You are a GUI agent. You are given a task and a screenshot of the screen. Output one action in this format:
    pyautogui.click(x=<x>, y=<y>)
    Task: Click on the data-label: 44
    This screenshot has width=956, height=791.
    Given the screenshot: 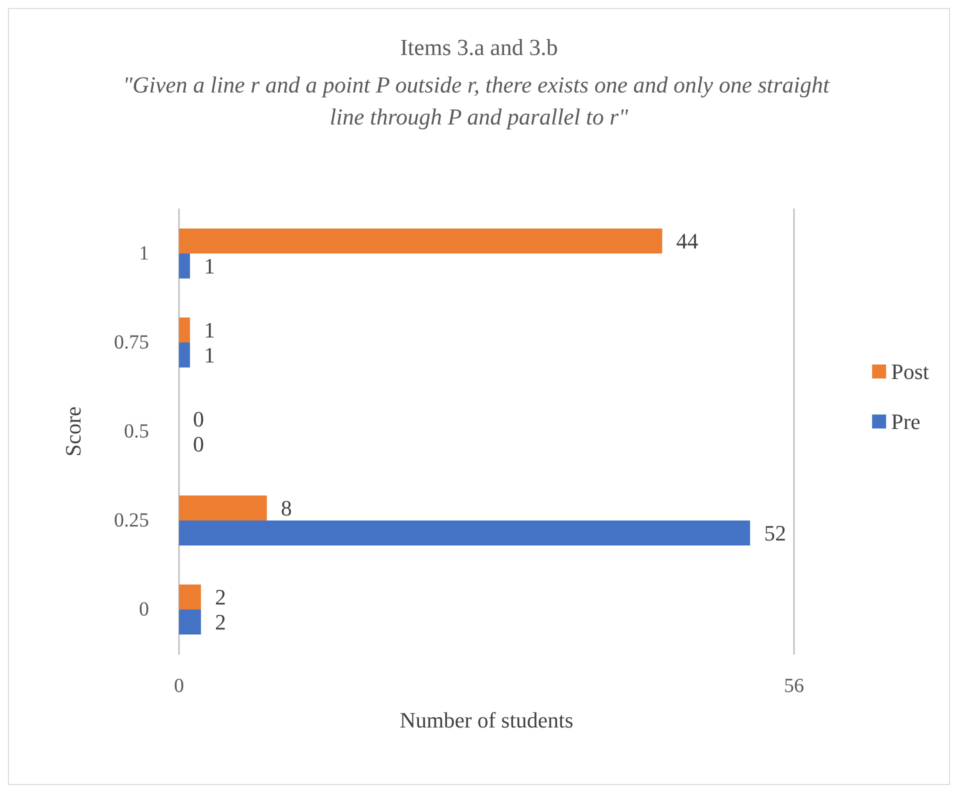 What is the action you would take?
    pyautogui.click(x=687, y=241)
    